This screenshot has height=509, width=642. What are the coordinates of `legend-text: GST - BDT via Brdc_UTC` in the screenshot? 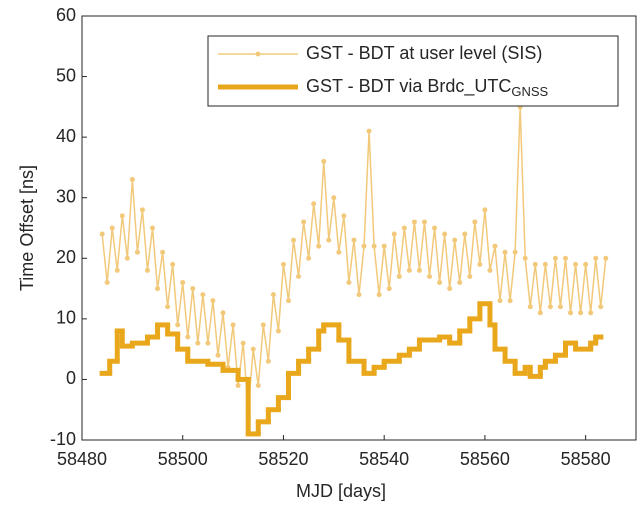 It's located at (408, 86).